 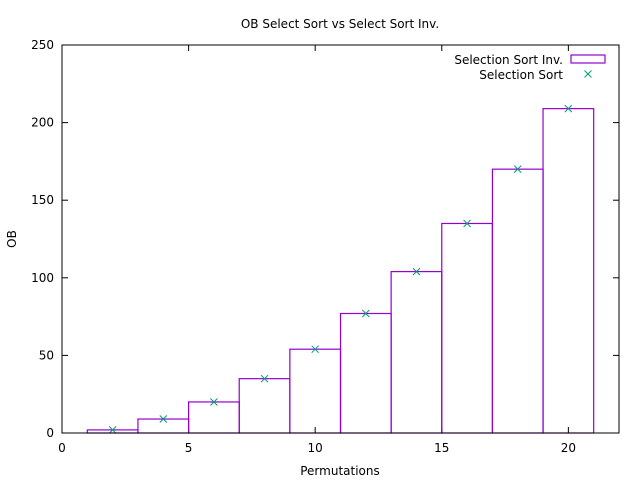 I want to click on x-tick-label: 10, so click(x=315, y=448).